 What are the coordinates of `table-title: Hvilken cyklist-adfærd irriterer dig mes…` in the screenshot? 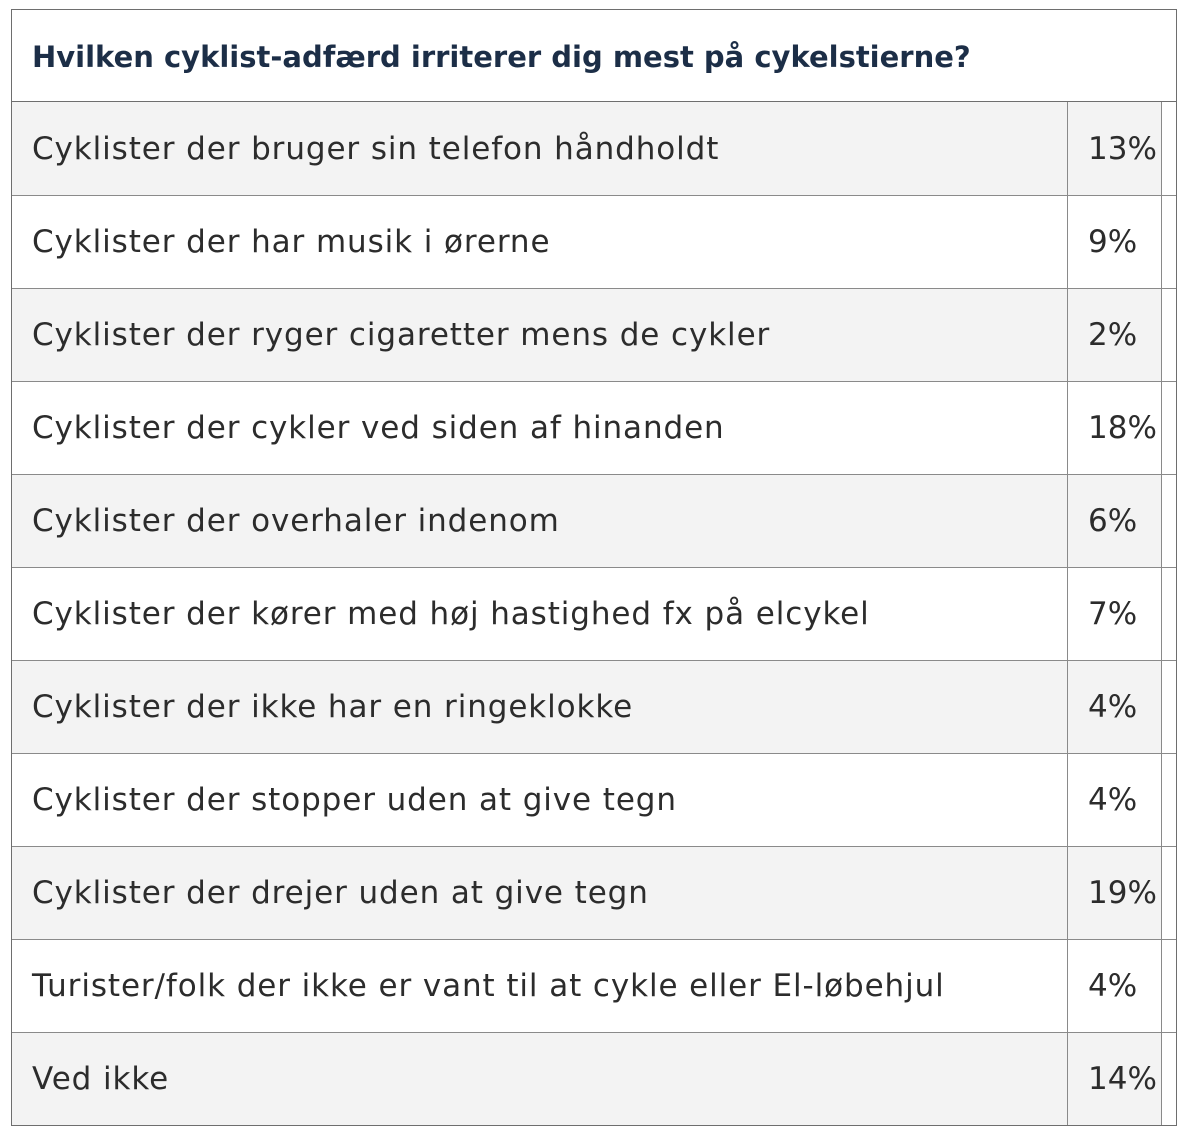 It's located at (594, 56).